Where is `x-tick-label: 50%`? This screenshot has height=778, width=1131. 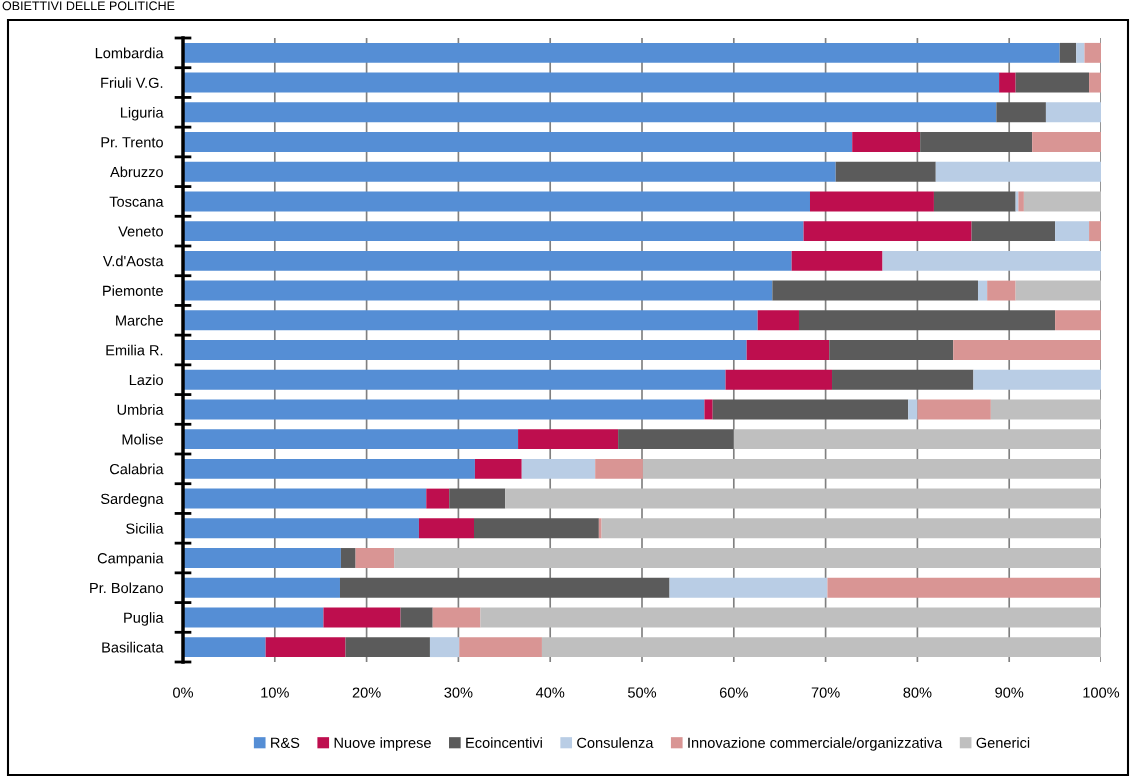 x-tick-label: 50% is located at coordinates (642, 692).